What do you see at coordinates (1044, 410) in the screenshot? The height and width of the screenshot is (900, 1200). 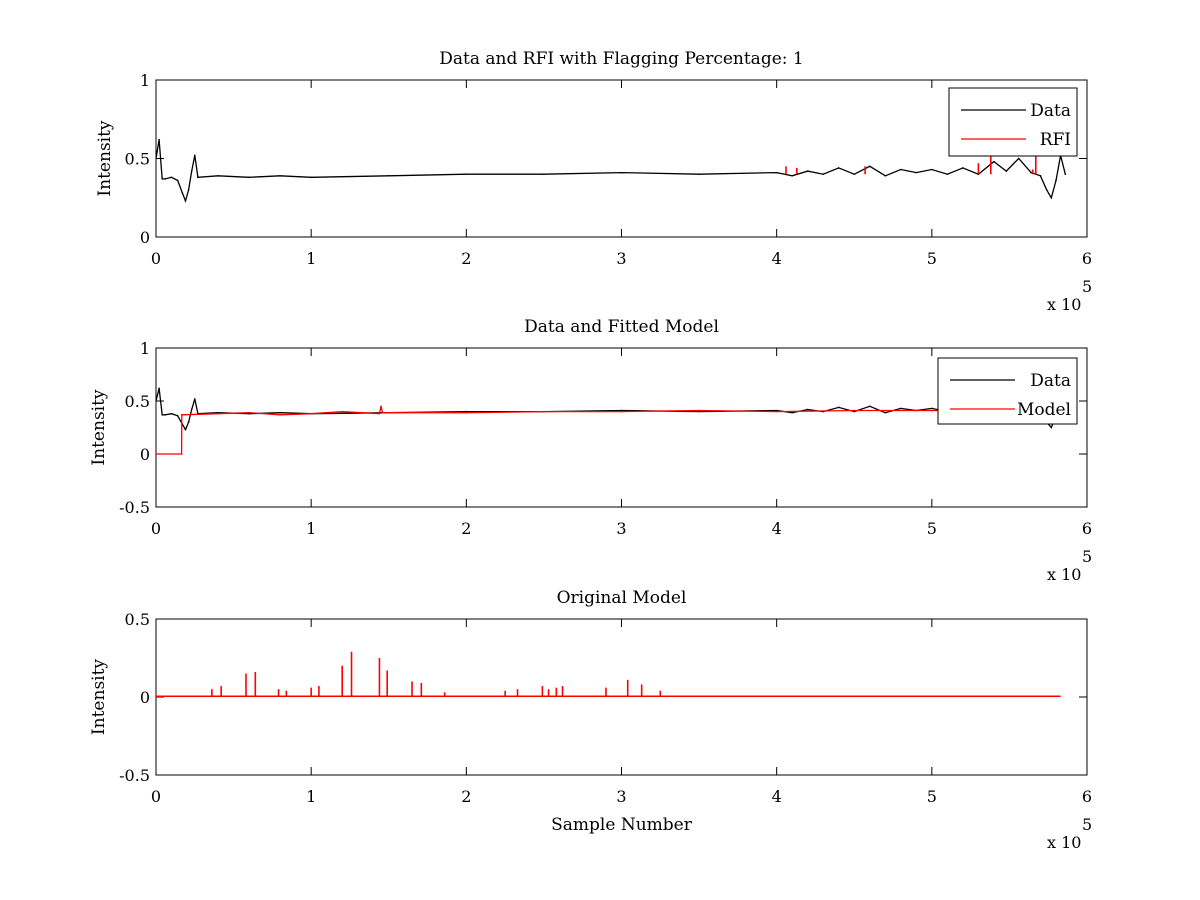 I see `legend-label: Model` at bounding box center [1044, 410].